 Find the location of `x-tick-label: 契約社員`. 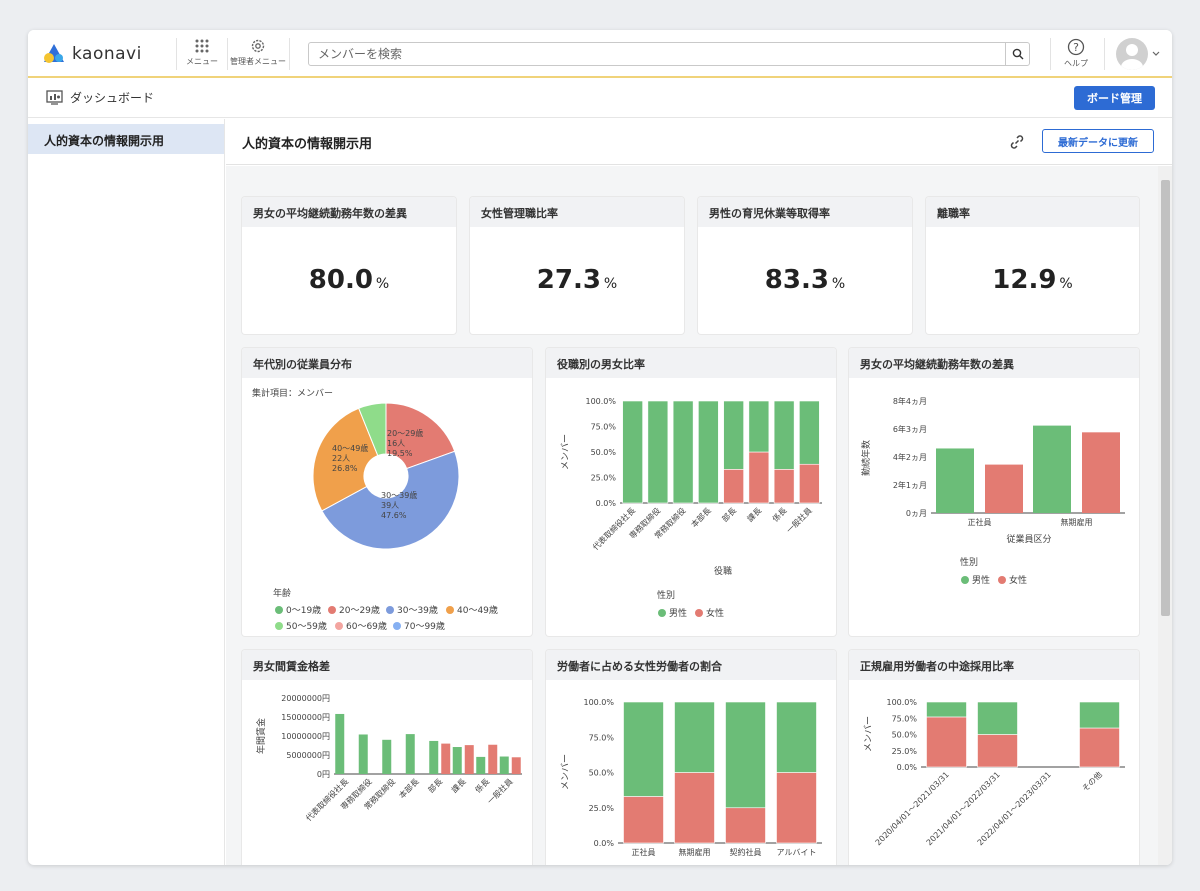

x-tick-label: 契約社員 is located at coordinates (746, 852).